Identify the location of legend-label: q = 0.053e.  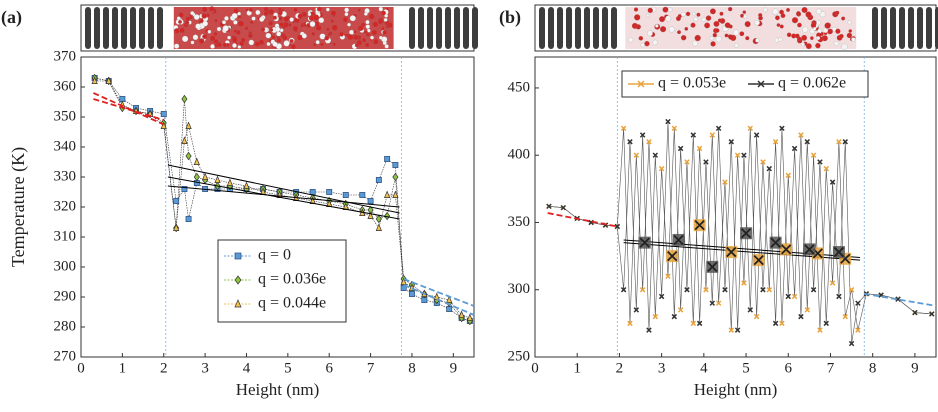
(692, 83).